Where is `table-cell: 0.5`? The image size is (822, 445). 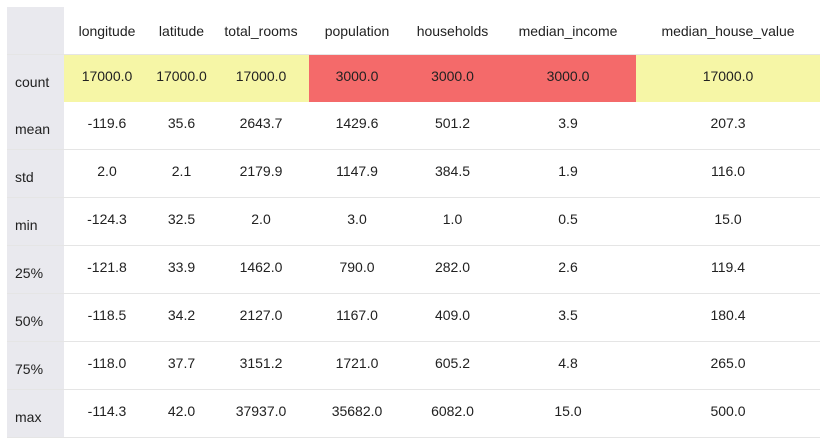
table-cell: 0.5 is located at coordinates (568, 221).